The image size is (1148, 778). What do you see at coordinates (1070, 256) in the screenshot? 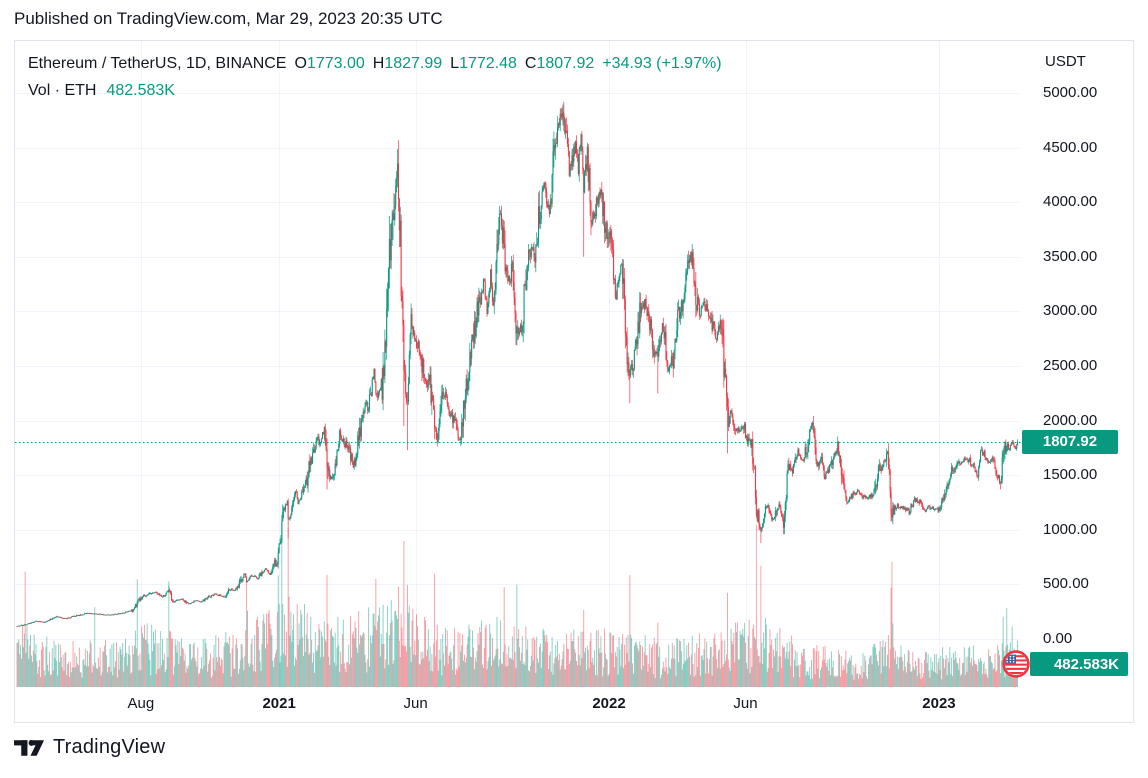
I see `price-axis-label: 3500.00` at bounding box center [1070, 256].